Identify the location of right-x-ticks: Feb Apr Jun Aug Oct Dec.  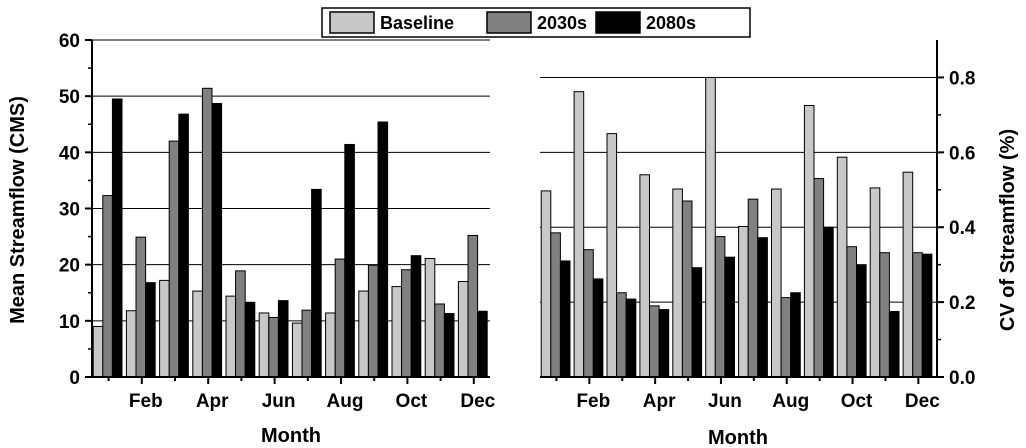
(747, 394).